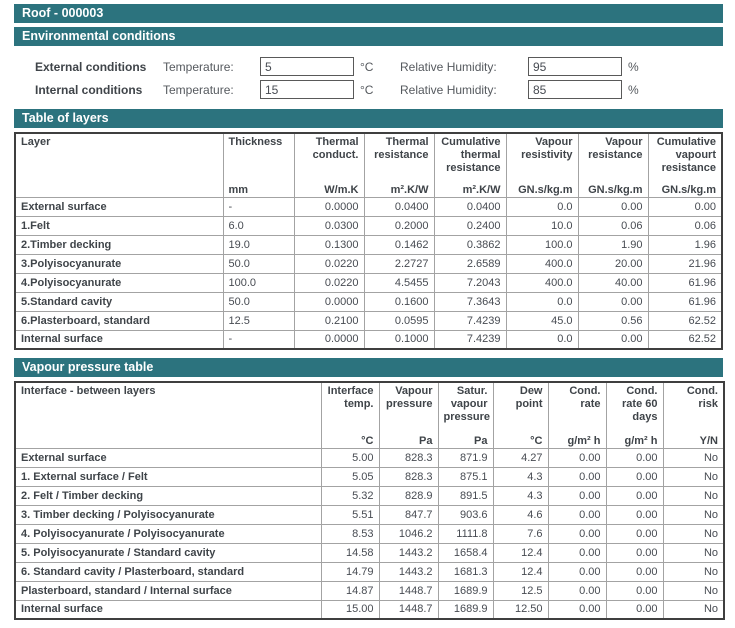  What do you see at coordinates (307, 66) in the screenshot?
I see `external-temperature-input` at bounding box center [307, 66].